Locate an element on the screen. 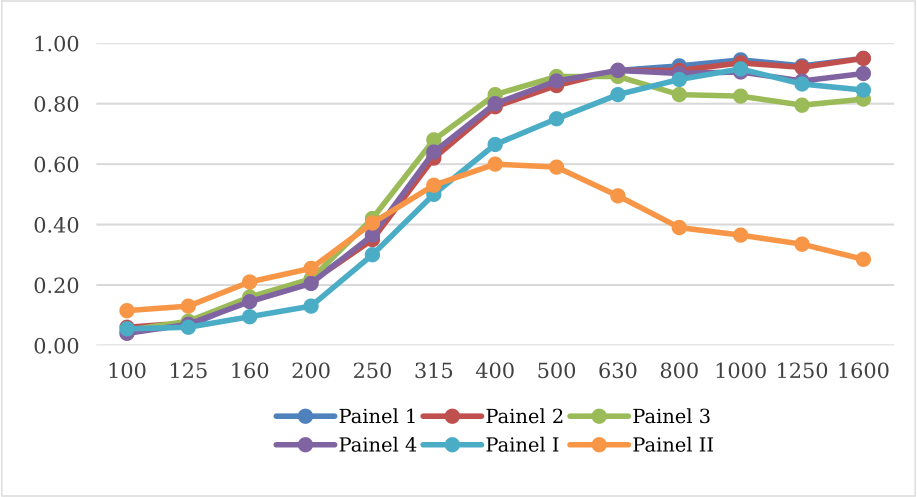  x-tick-label: 1250 is located at coordinates (803, 370).